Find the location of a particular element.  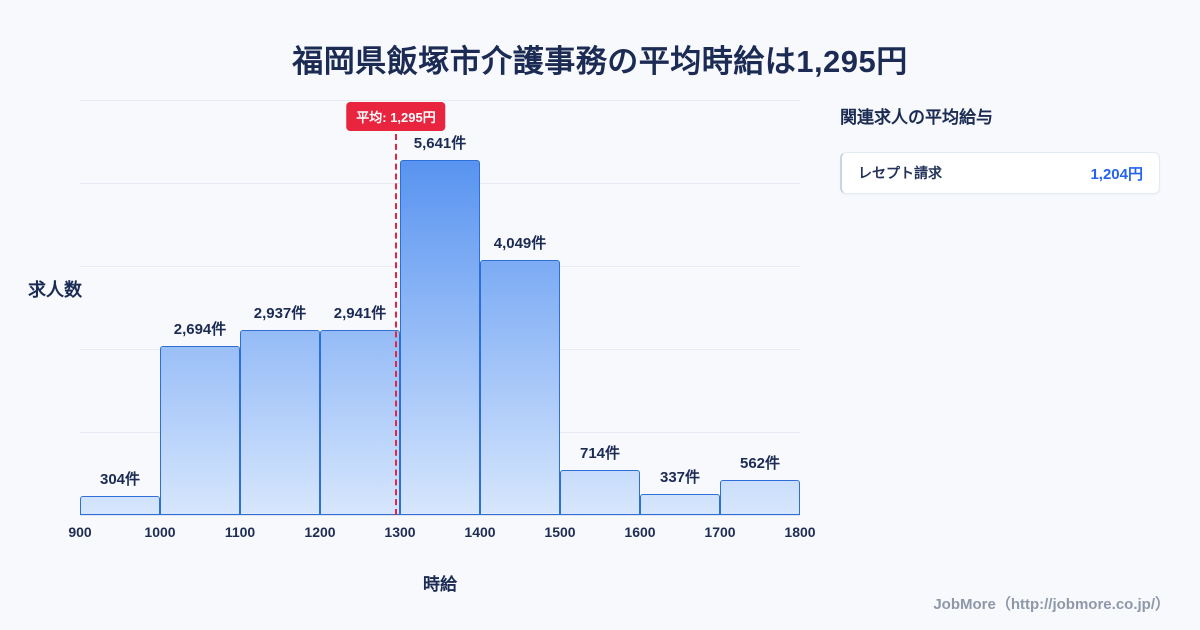

x-tick-label: 1700 is located at coordinates (720, 532).